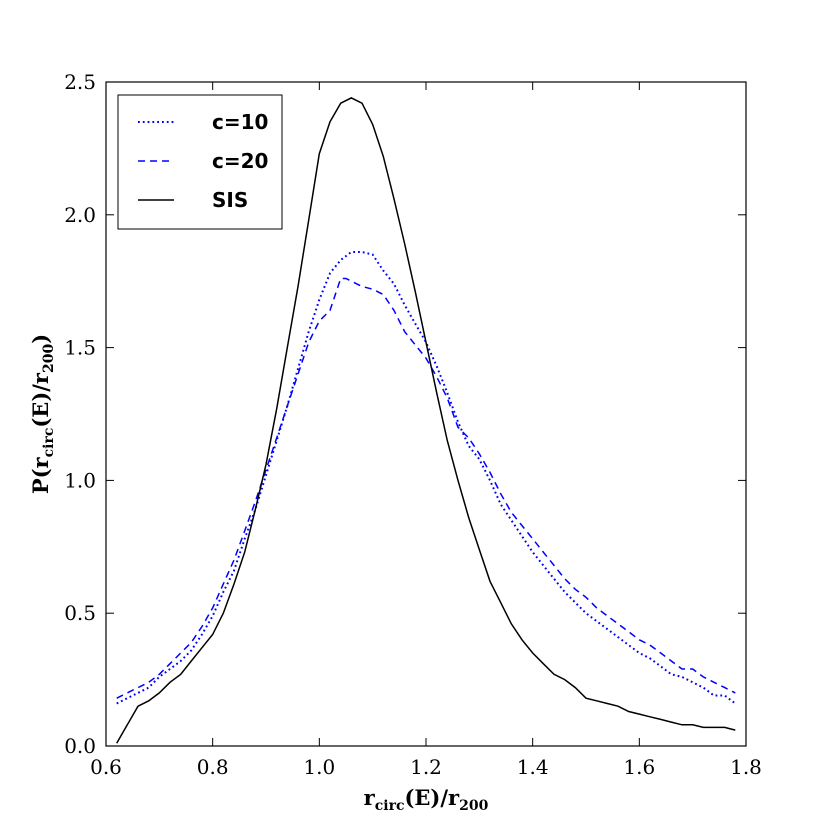 This screenshot has width=830, height=830. I want to click on legend-box, so click(200, 162).